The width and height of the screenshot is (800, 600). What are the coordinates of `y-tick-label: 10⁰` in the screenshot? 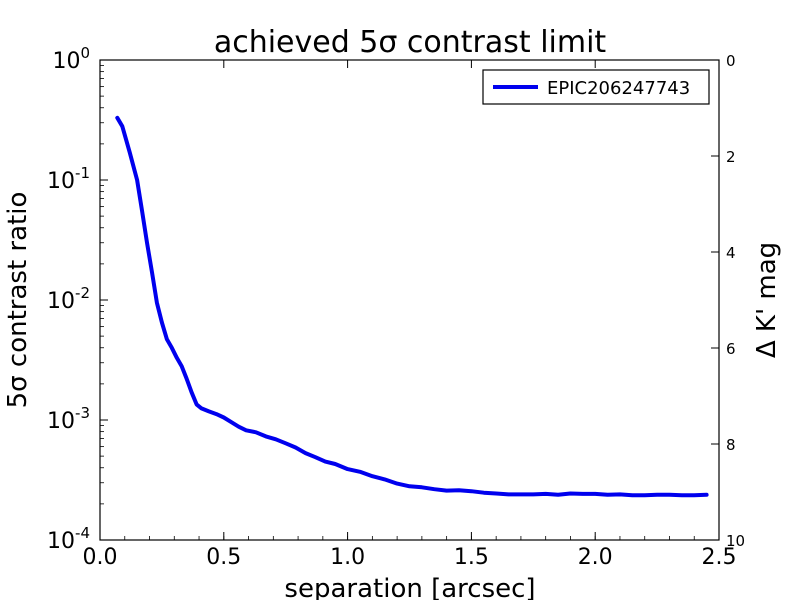 It's located at (71, 59).